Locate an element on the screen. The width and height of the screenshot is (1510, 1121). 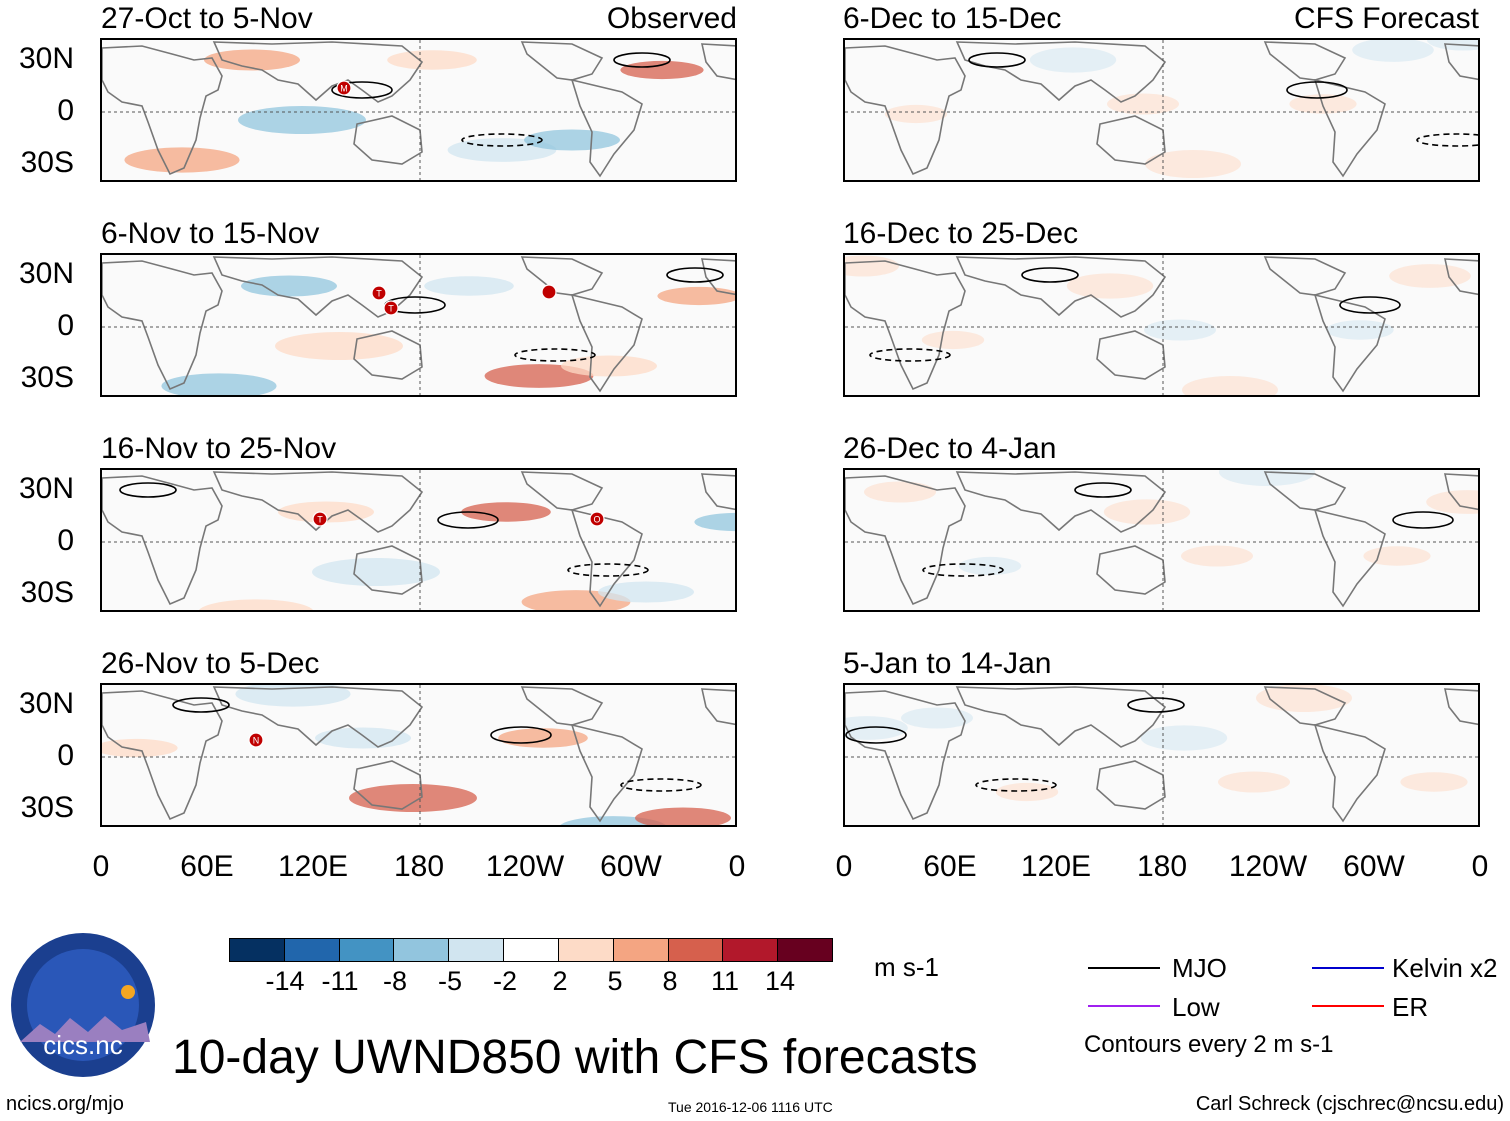
contour-note: Contours every 2 m s-1 is located at coordinates (1209, 1044).